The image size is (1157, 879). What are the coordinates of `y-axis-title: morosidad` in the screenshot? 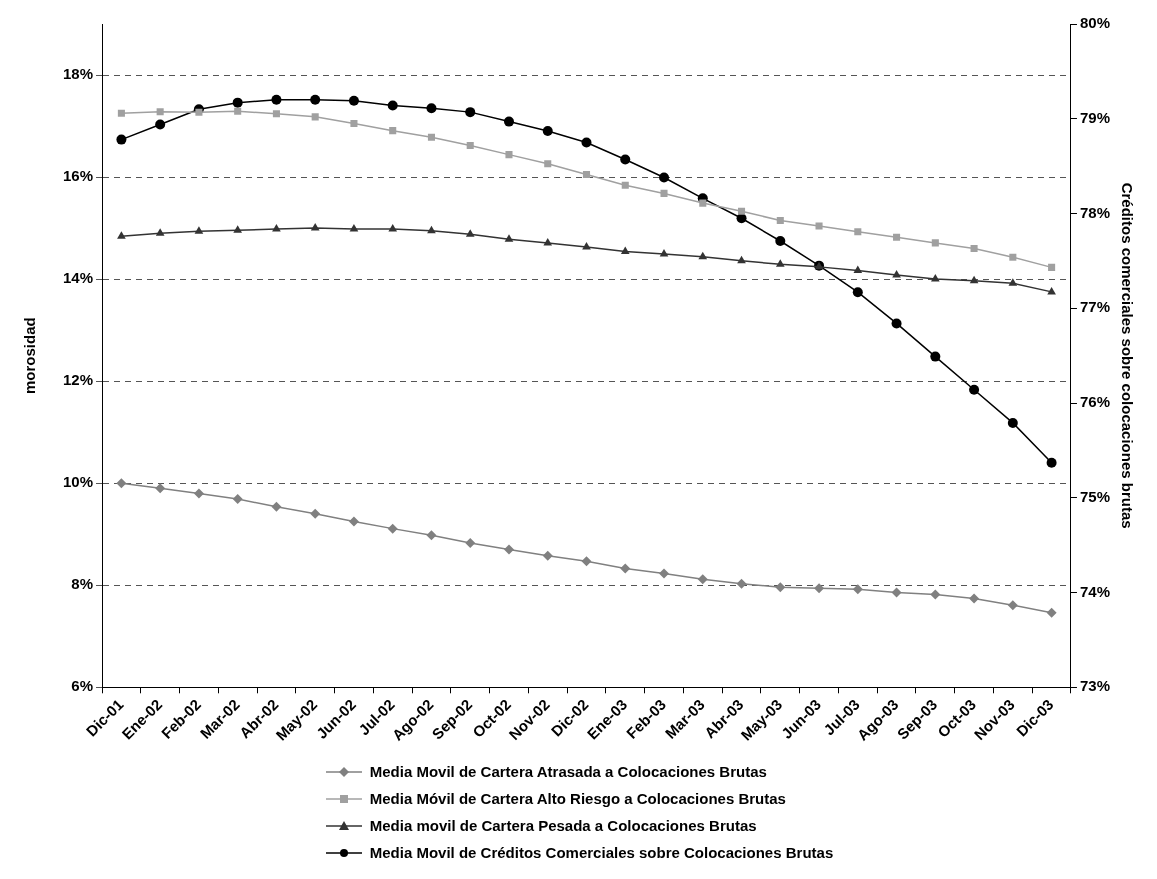 It's located at (30, 355).